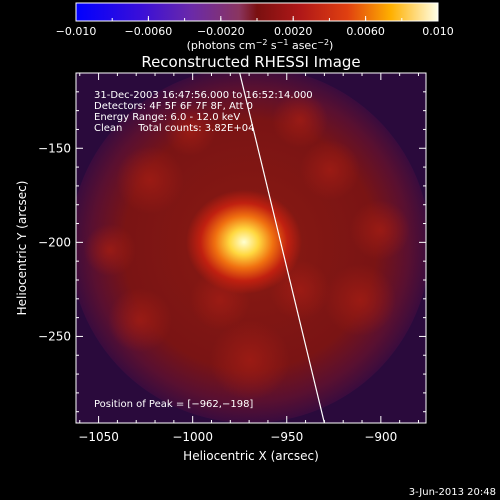  I want to click on footer-date: 3-Jun-2013 20:48, so click(452, 492).